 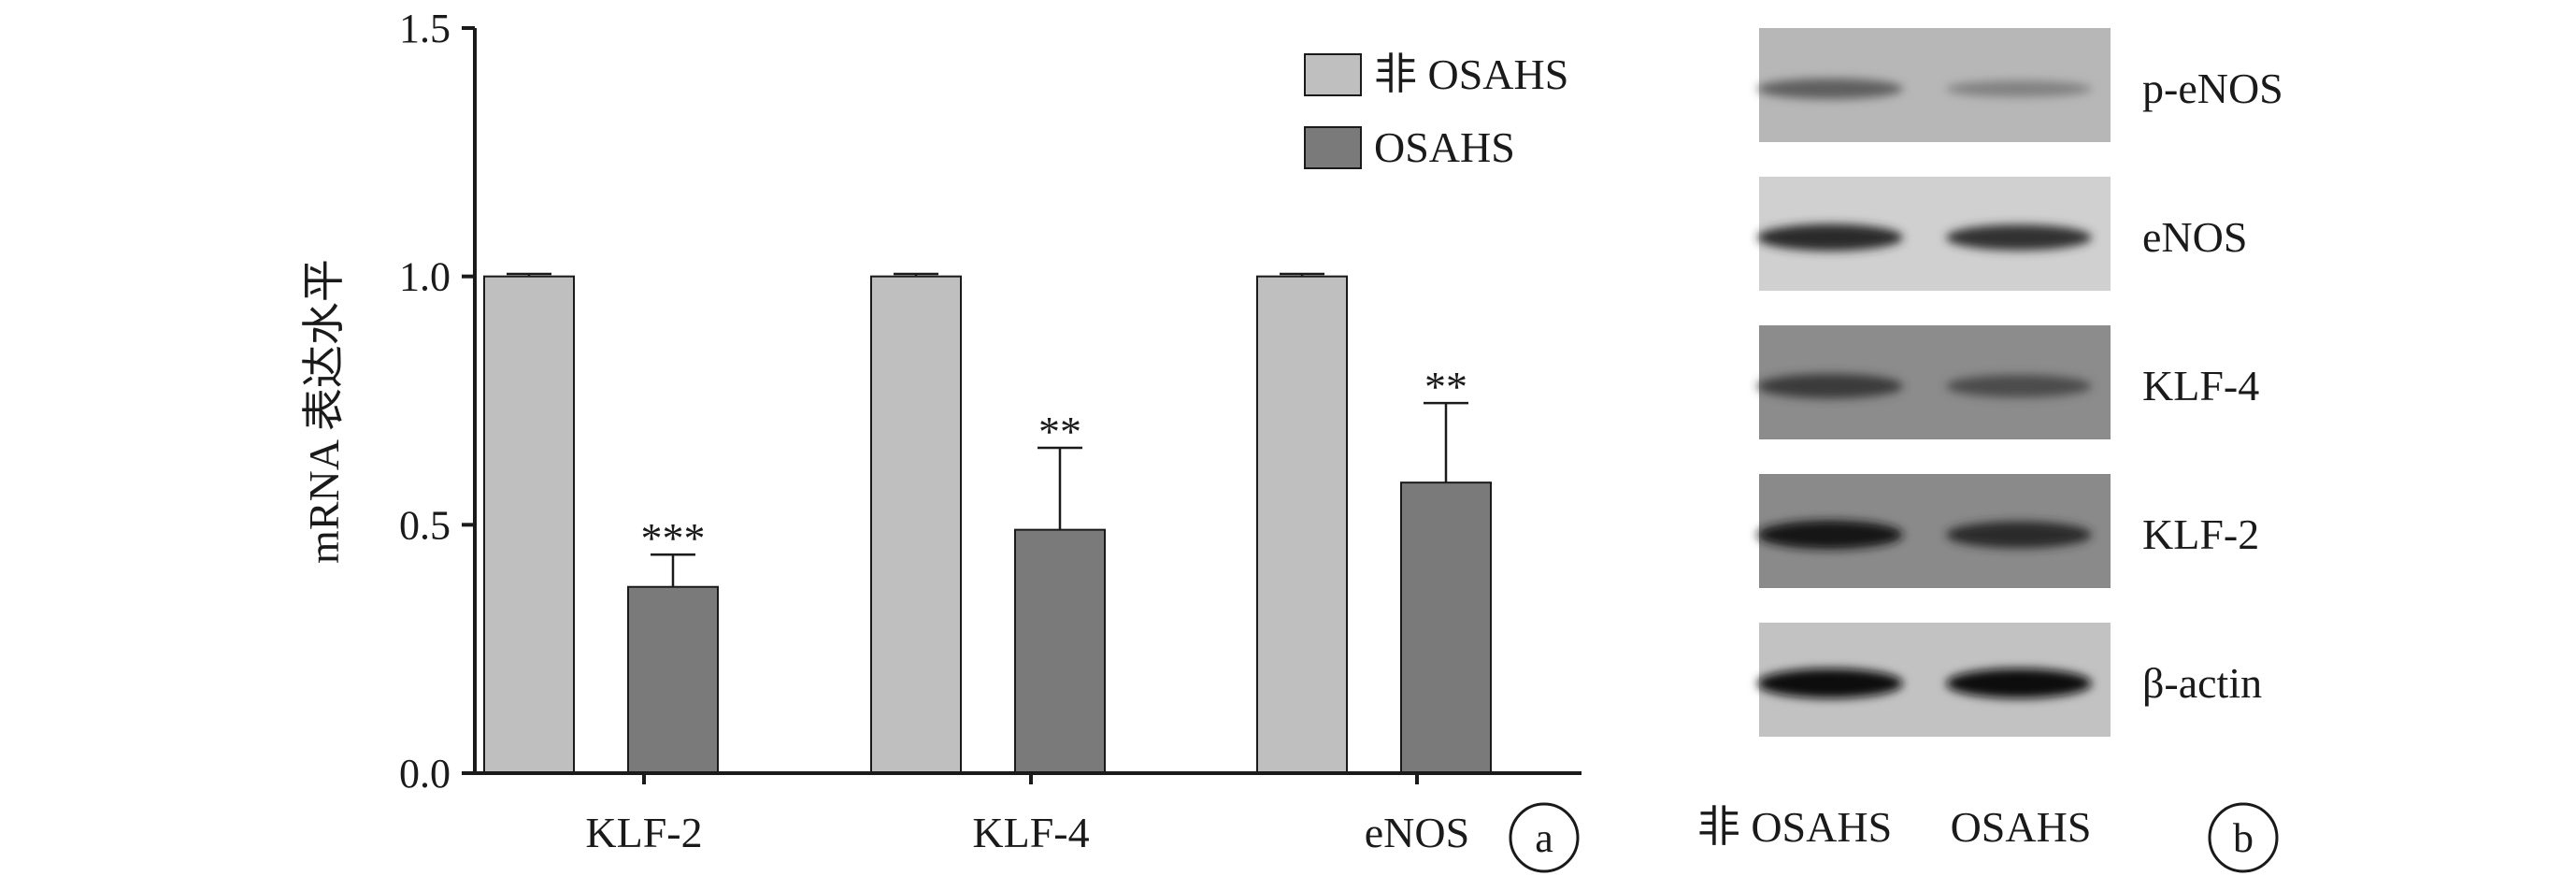 What do you see at coordinates (1445, 387) in the screenshot?
I see `significance-enos: **` at bounding box center [1445, 387].